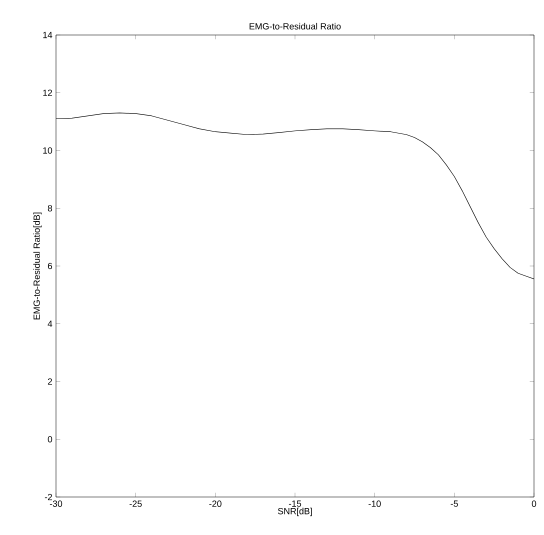  I want to click on x-tick-label: -30, so click(56, 503).